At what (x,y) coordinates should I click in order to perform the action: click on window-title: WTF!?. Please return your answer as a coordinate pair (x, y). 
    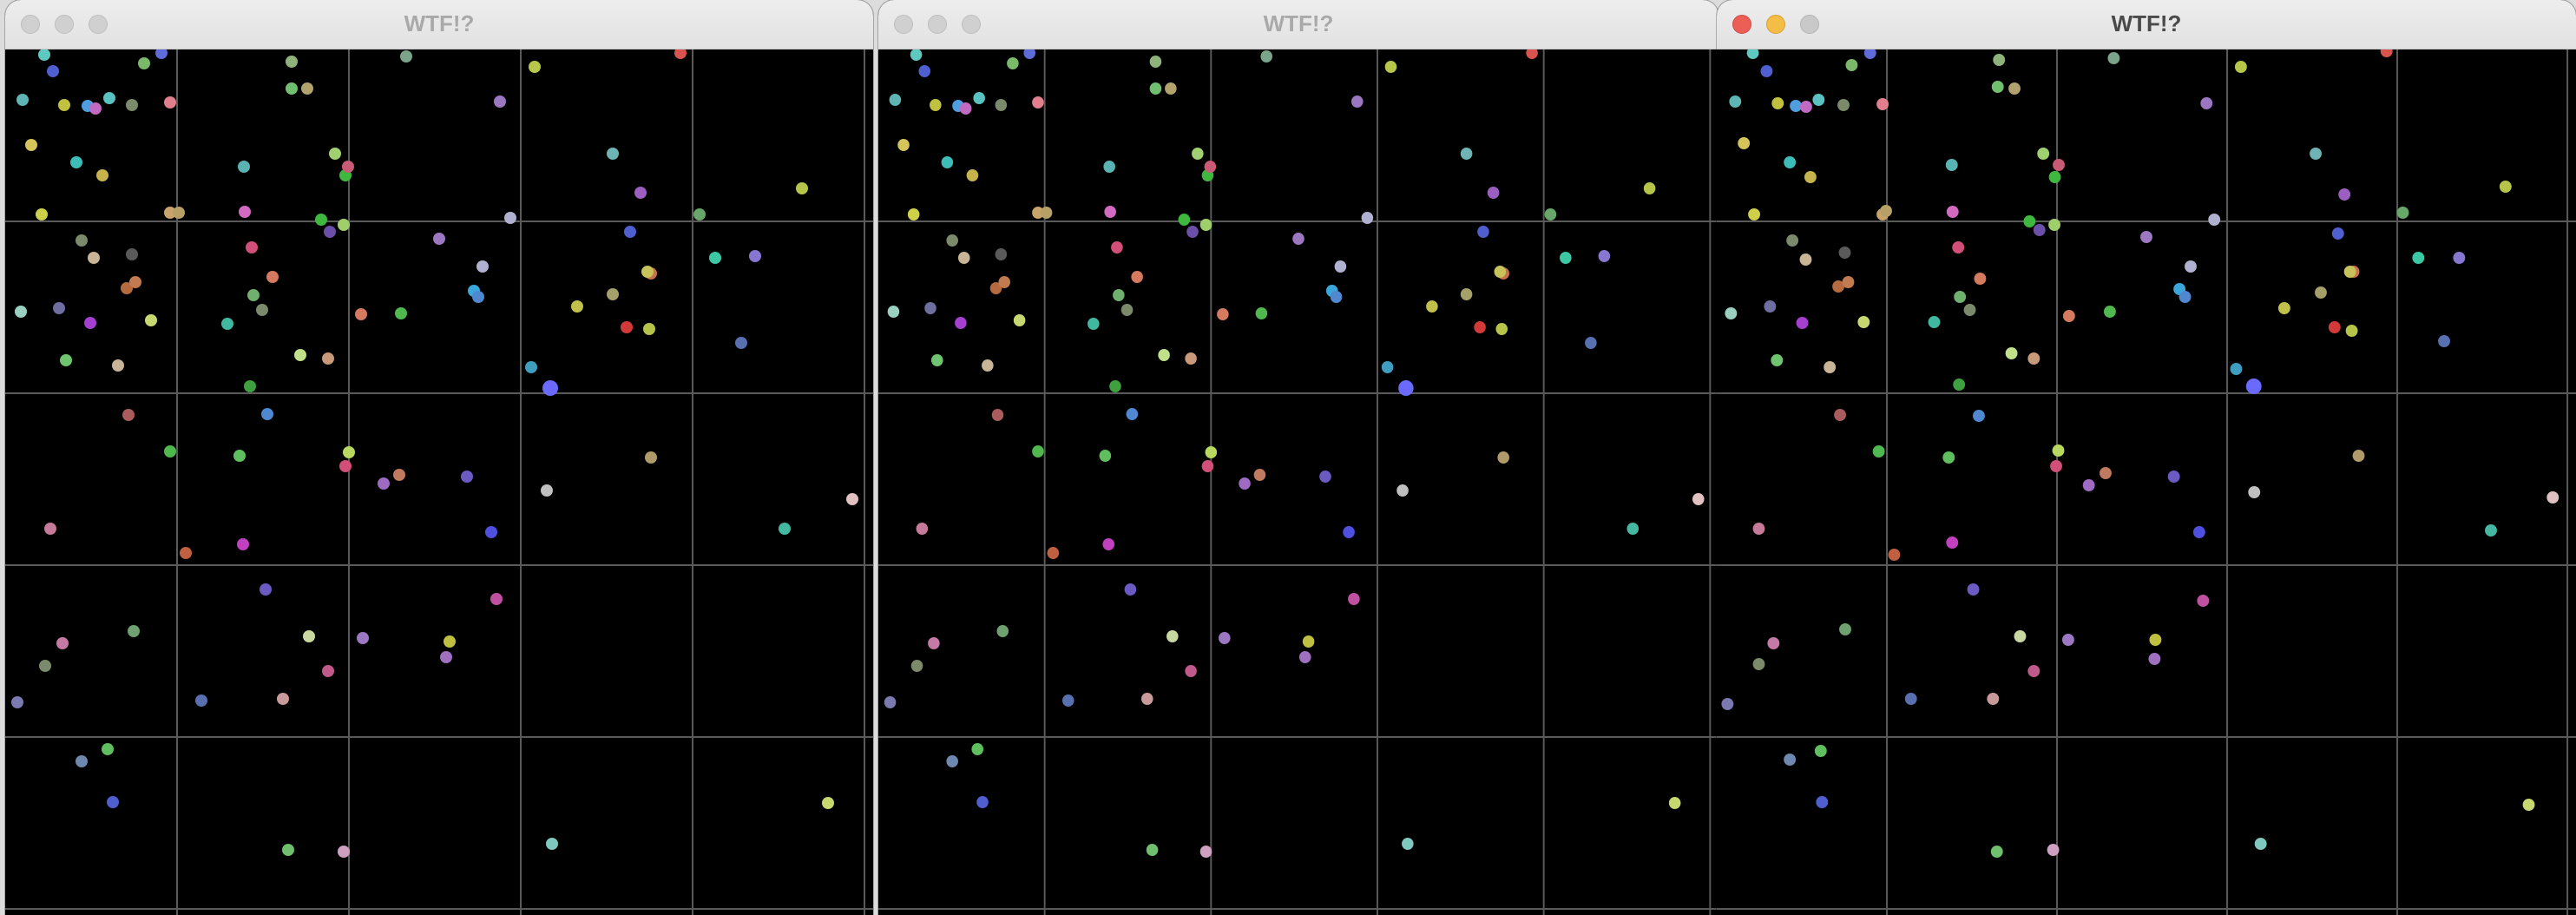
    Looking at the image, I should click on (2146, 23).